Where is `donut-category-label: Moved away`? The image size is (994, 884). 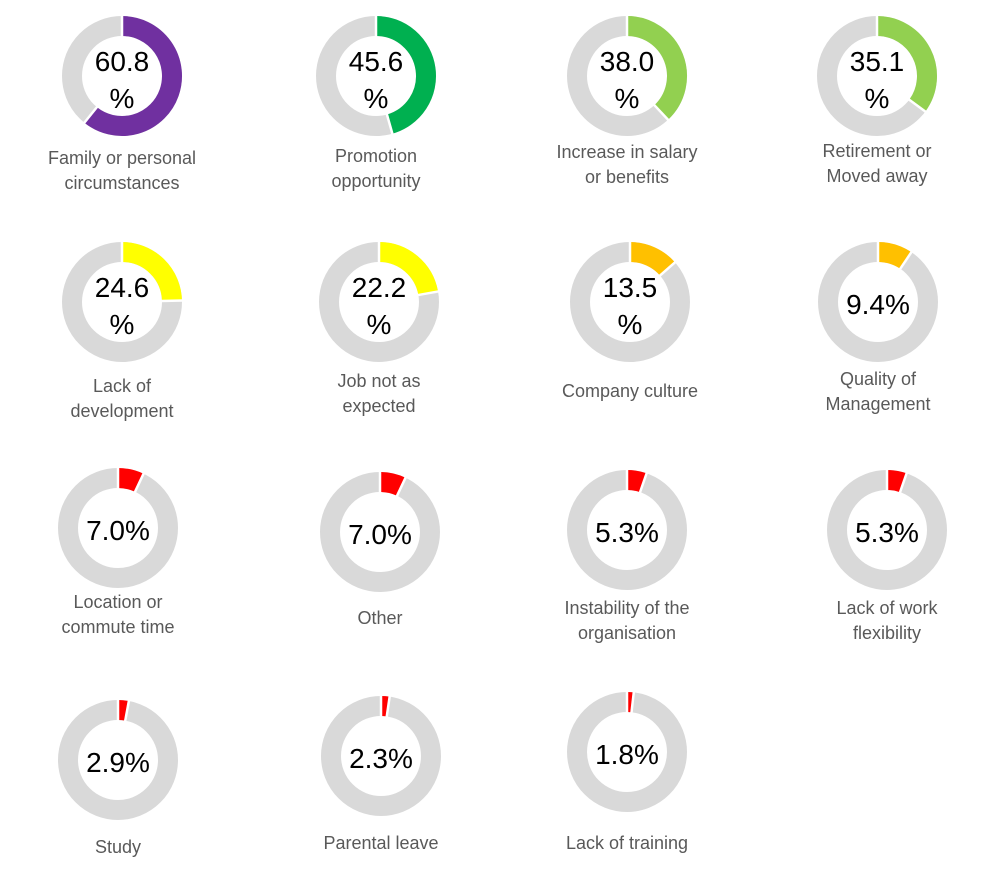
donut-category-label: Moved away is located at coordinates (876, 176).